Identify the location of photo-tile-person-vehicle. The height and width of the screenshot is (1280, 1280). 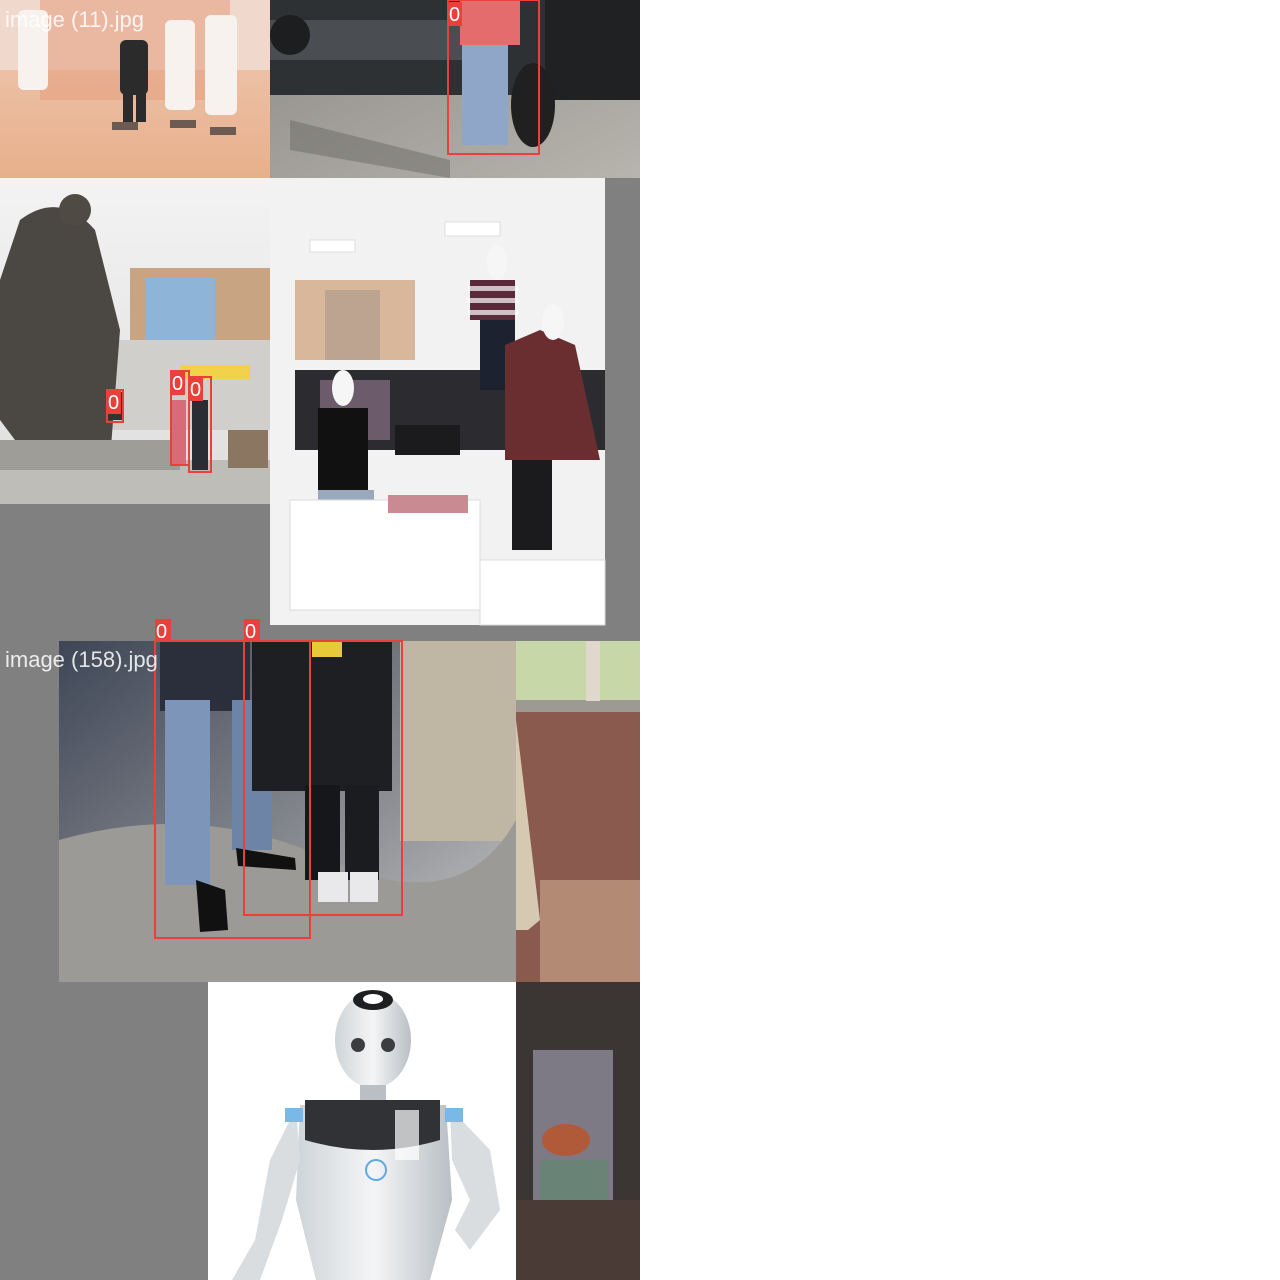
(455, 89).